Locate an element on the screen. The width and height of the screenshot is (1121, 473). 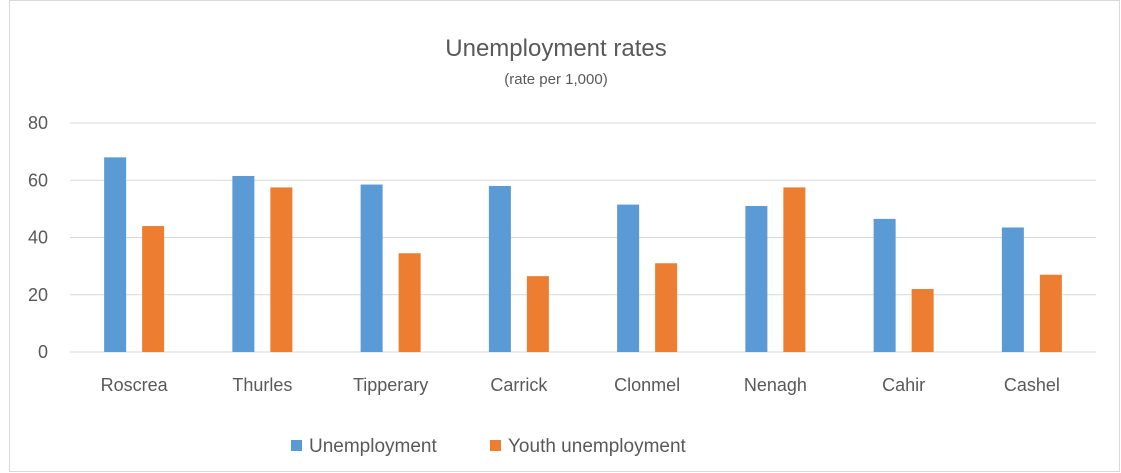
x-tick-label: Cashel is located at coordinates (1032, 385).